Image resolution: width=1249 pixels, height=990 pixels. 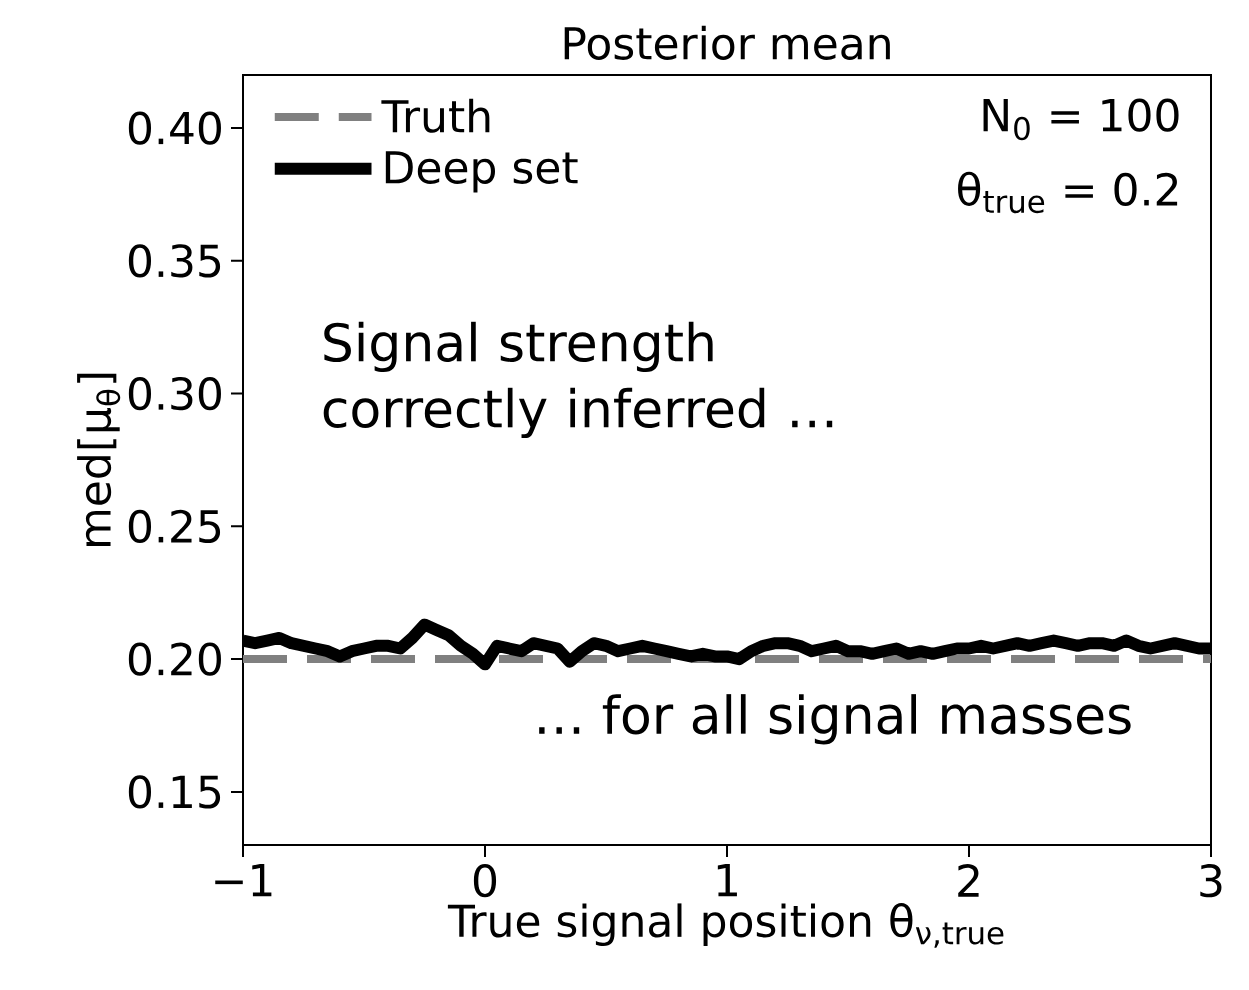 I want to click on x-axis-title: True signal position θ$_{ν,true}$, so click(x=725, y=925).